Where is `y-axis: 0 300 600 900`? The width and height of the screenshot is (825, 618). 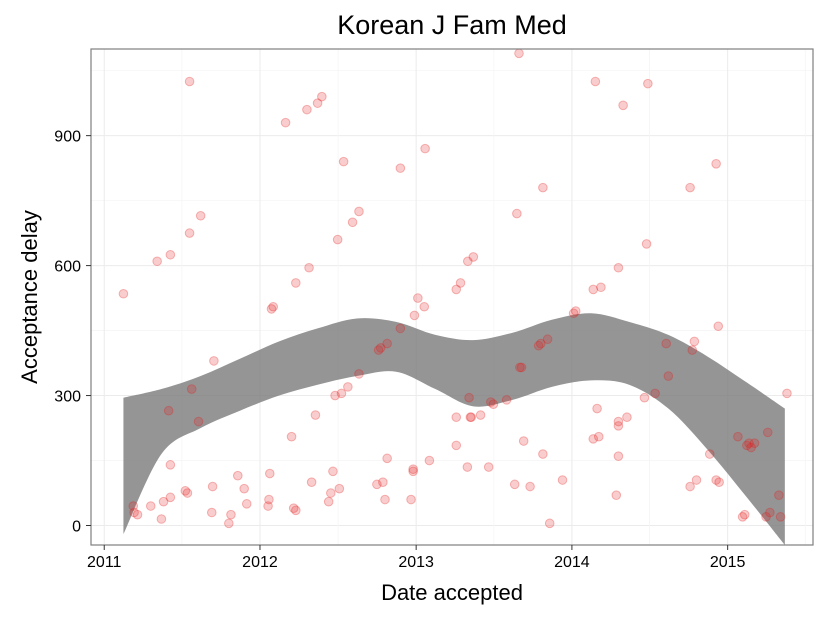
y-axis: 0 300 600 900 is located at coordinates (72, 332).